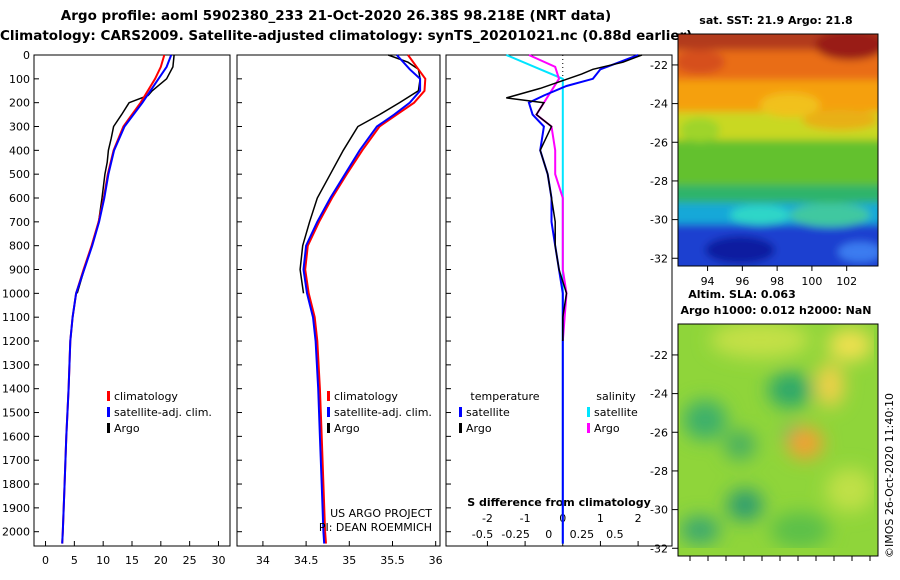  Describe the element at coordinates (574, 197) in the screenshot. I see `difference-line-temperature-argo` at that location.